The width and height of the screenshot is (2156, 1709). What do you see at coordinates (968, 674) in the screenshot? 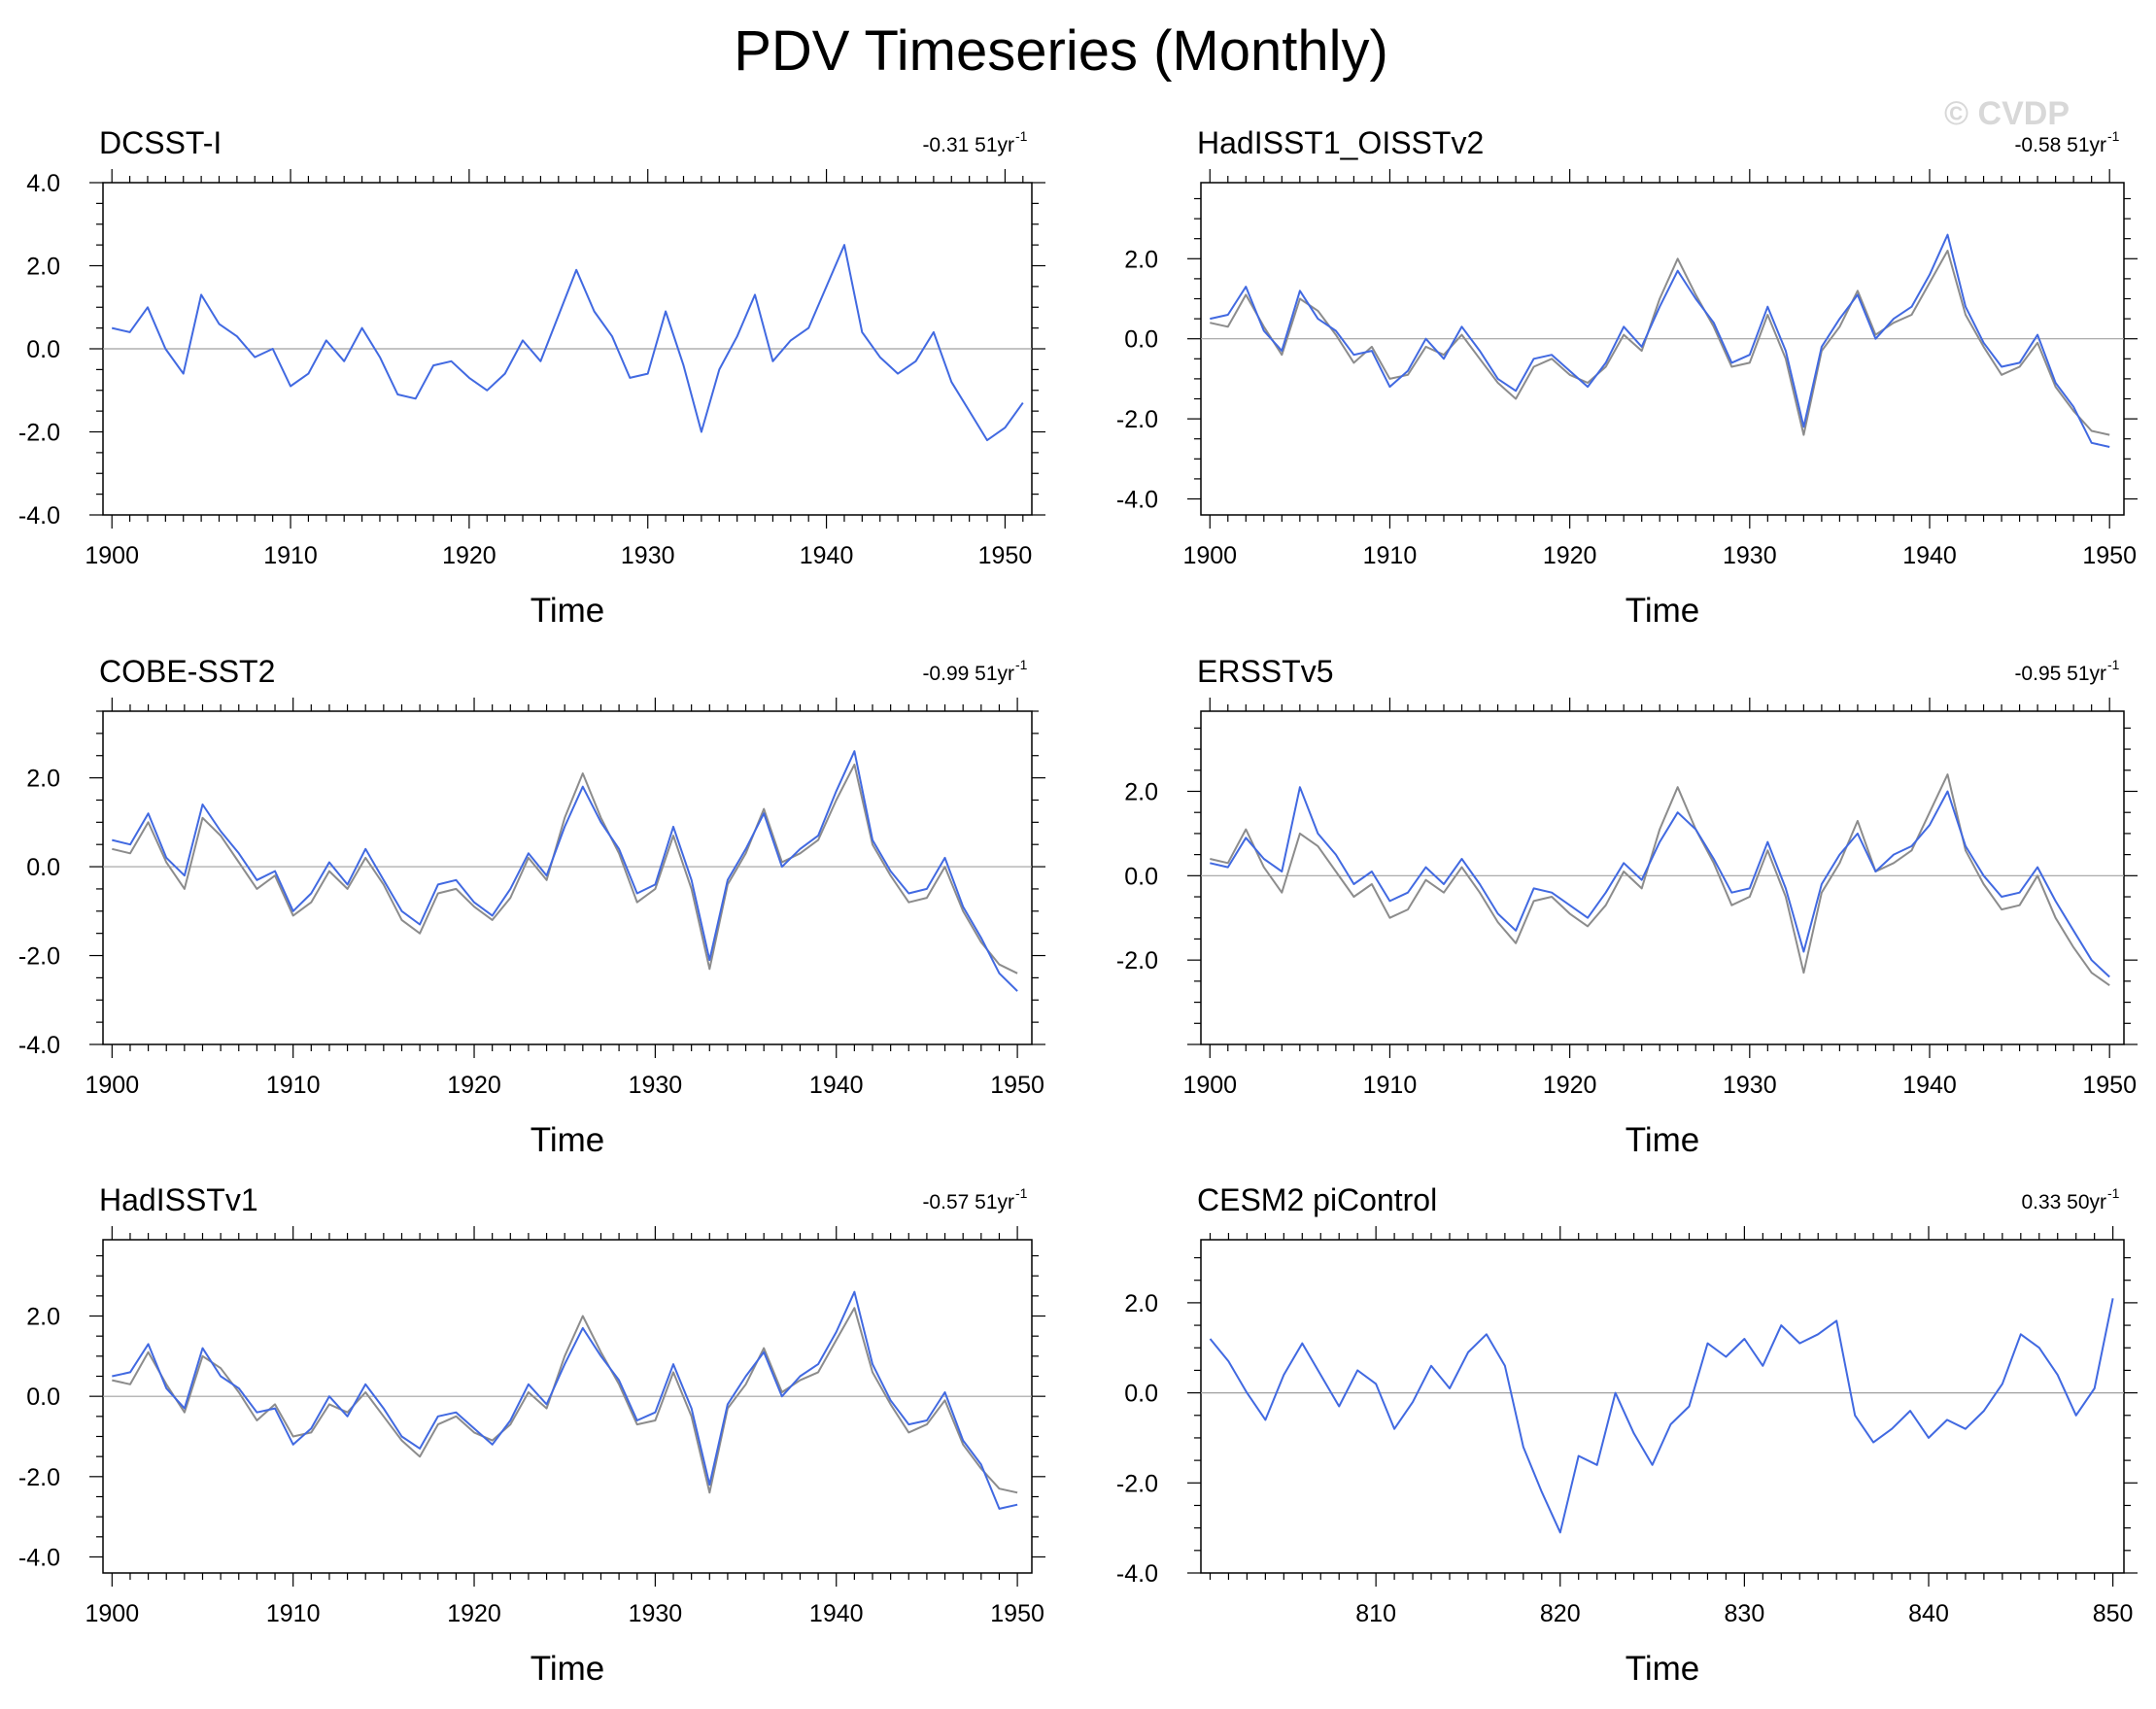
I see `trend-label: -0.99 51yr` at bounding box center [968, 674].